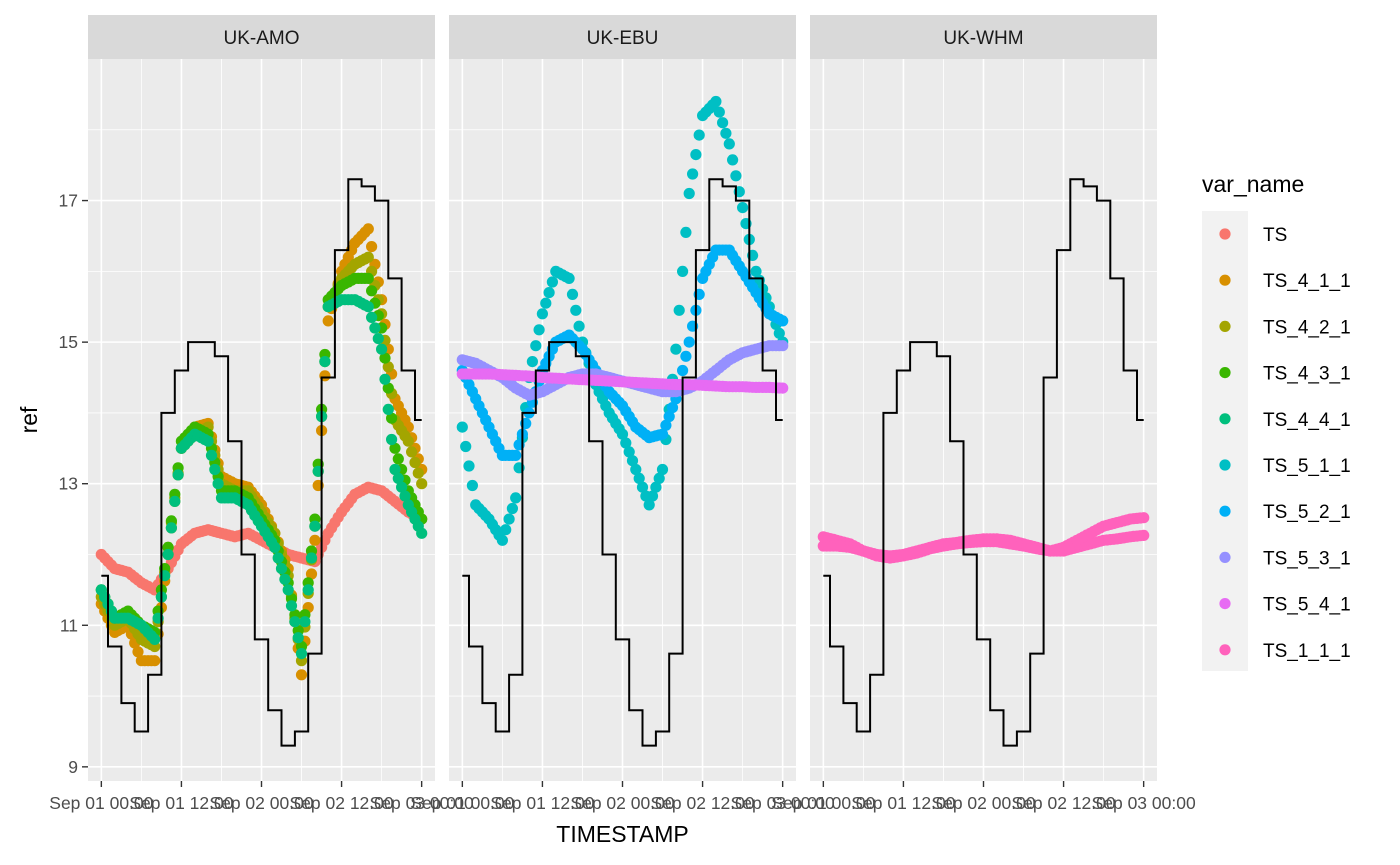 This screenshot has height=865, width=1400. Describe the element at coordinates (1275, 235) in the screenshot. I see `legend-label: TS` at that location.